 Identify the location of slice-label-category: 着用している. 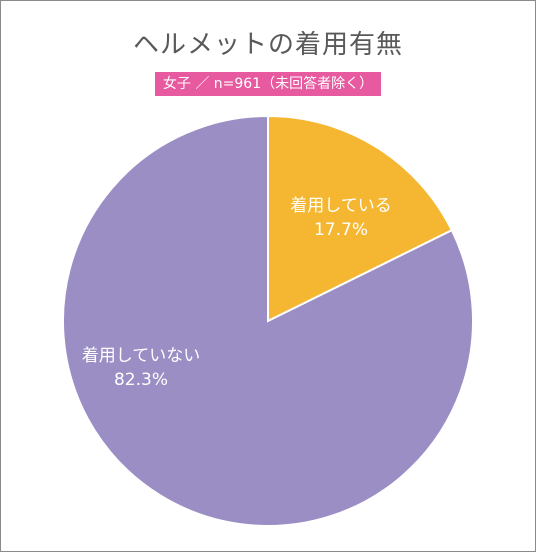
(341, 206).